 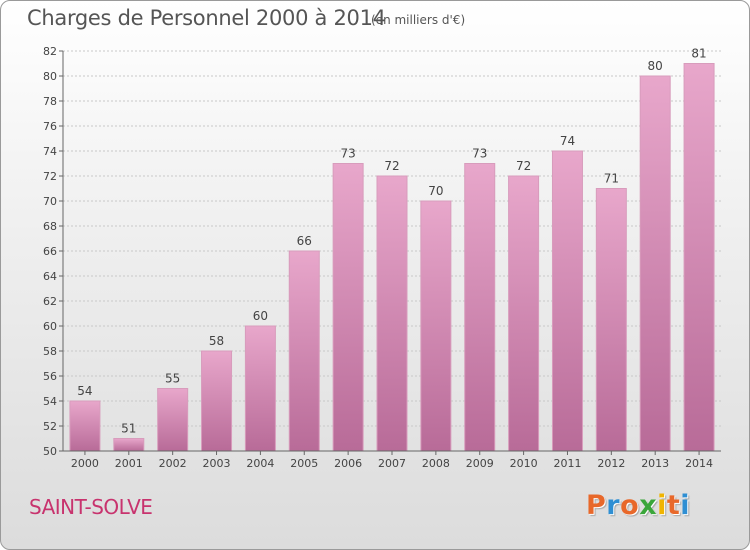 I want to click on proxiti-logo: Proxiti, so click(x=638, y=505).